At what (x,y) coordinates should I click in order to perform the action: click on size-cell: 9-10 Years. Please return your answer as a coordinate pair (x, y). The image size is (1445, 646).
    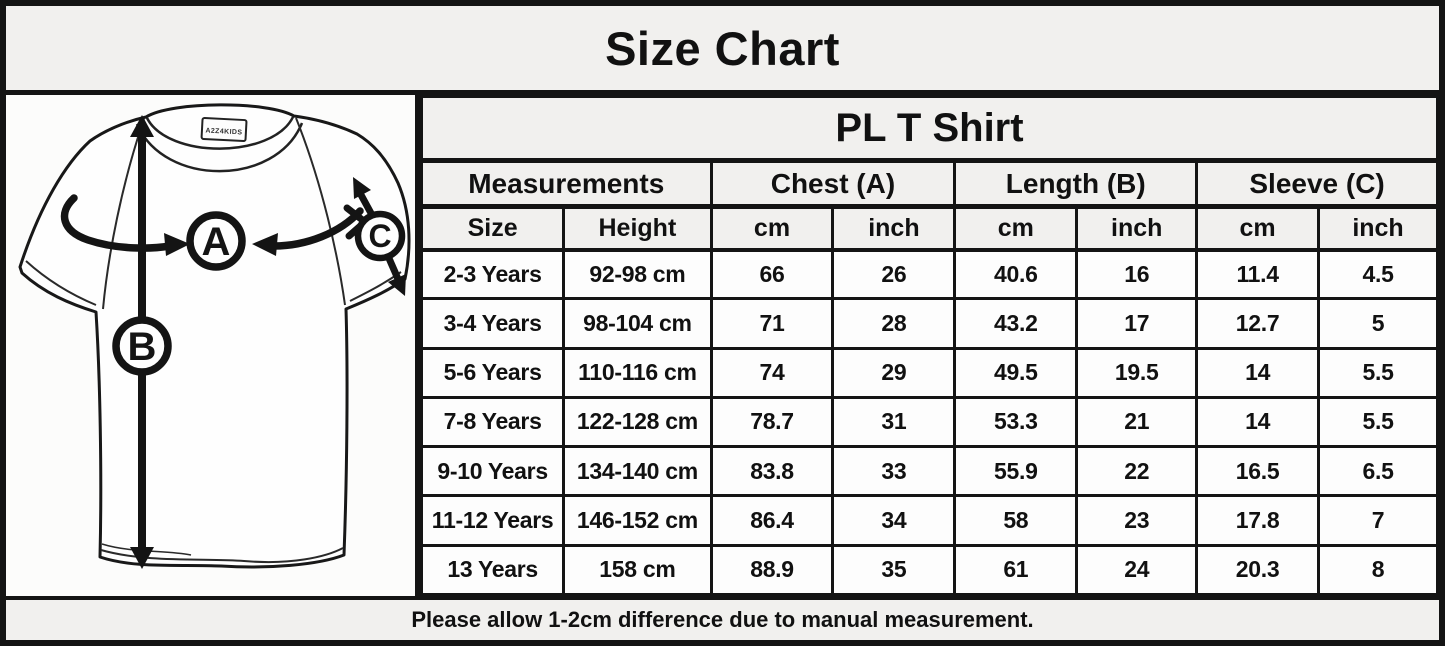
    Looking at the image, I should click on (492, 471).